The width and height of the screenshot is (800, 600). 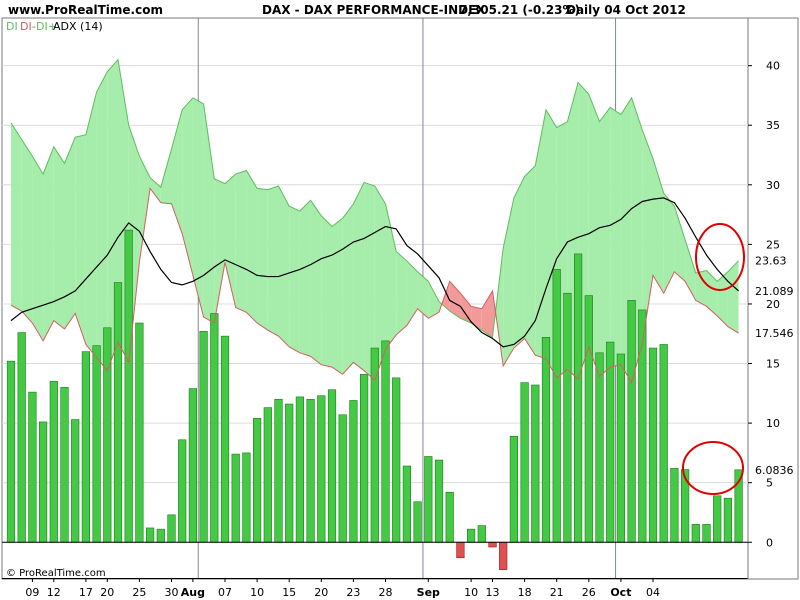 I want to click on x-tick-label: 09, so click(x=32, y=592).